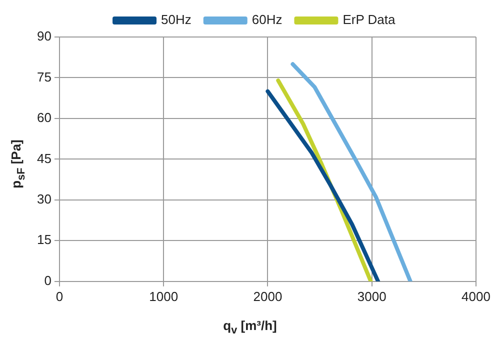  What do you see at coordinates (369, 20) in the screenshot?
I see `legend-label: ErP Data` at bounding box center [369, 20].